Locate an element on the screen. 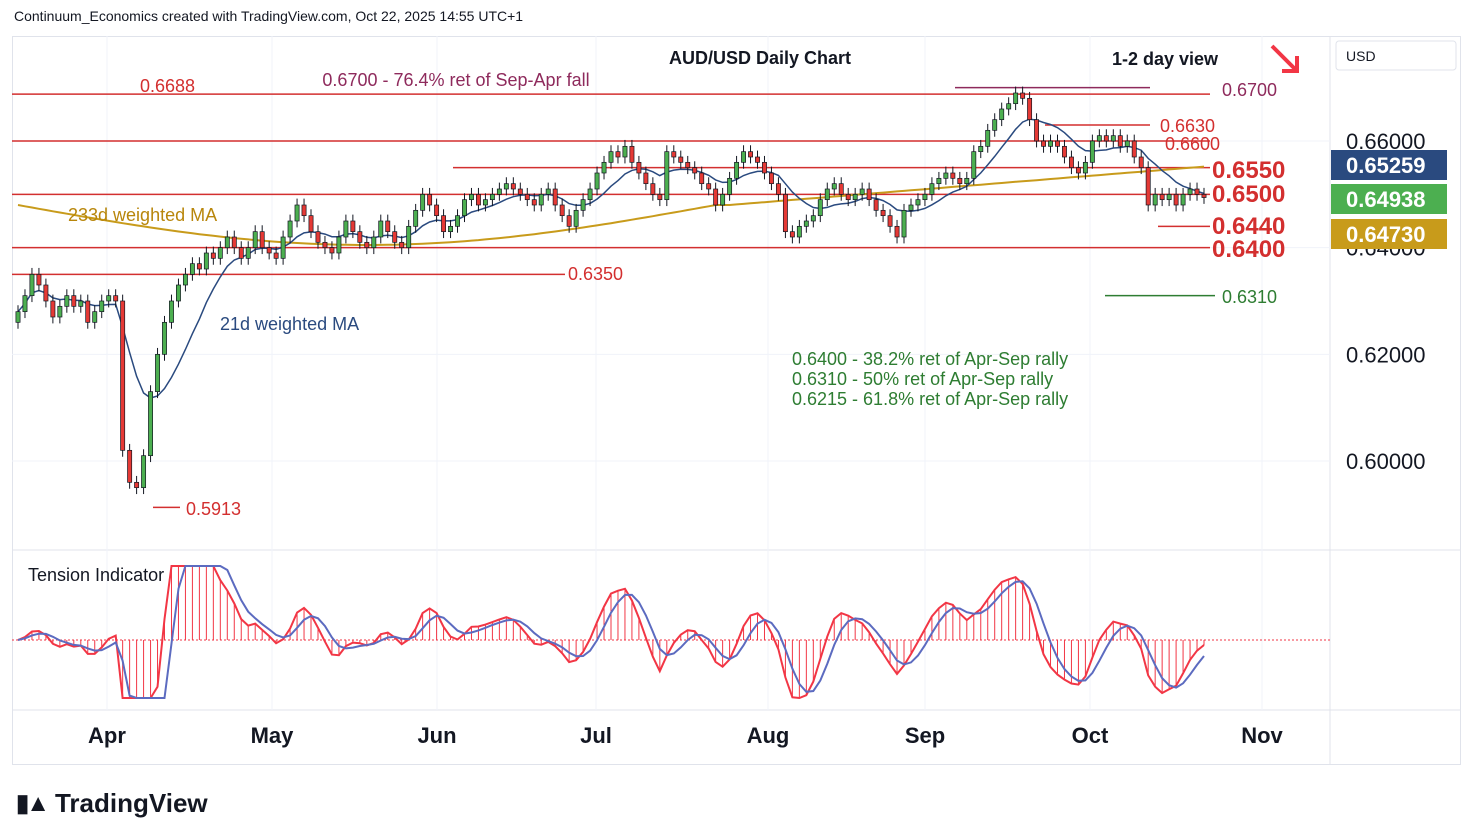 The height and width of the screenshot is (840, 1474). tradingview-logo: ▮▲ TradingView is located at coordinates (112, 803).